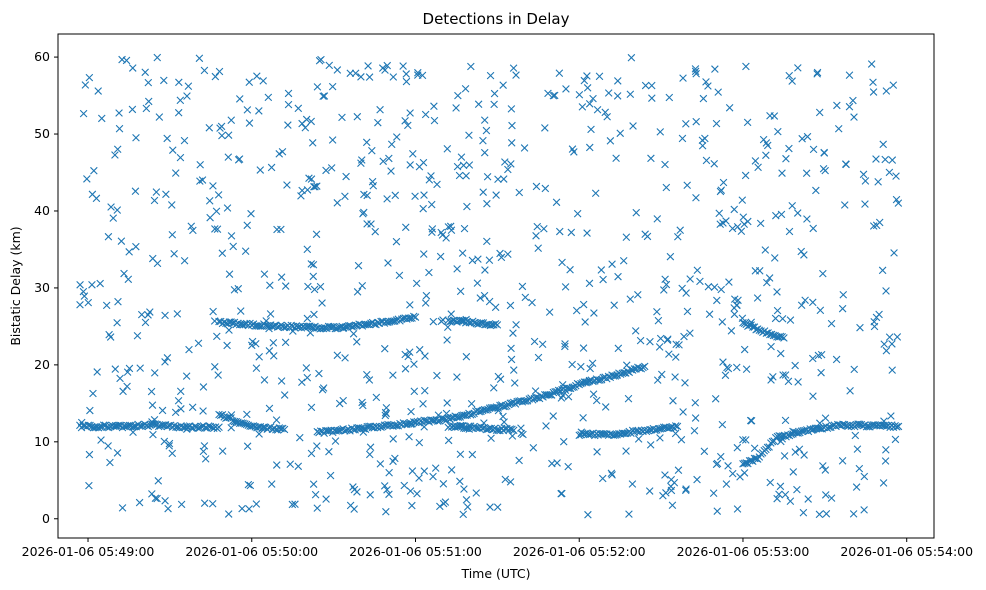 The height and width of the screenshot is (590, 986). Describe the element at coordinates (42, 441) in the screenshot. I see `y-tick-label: 10` at that location.